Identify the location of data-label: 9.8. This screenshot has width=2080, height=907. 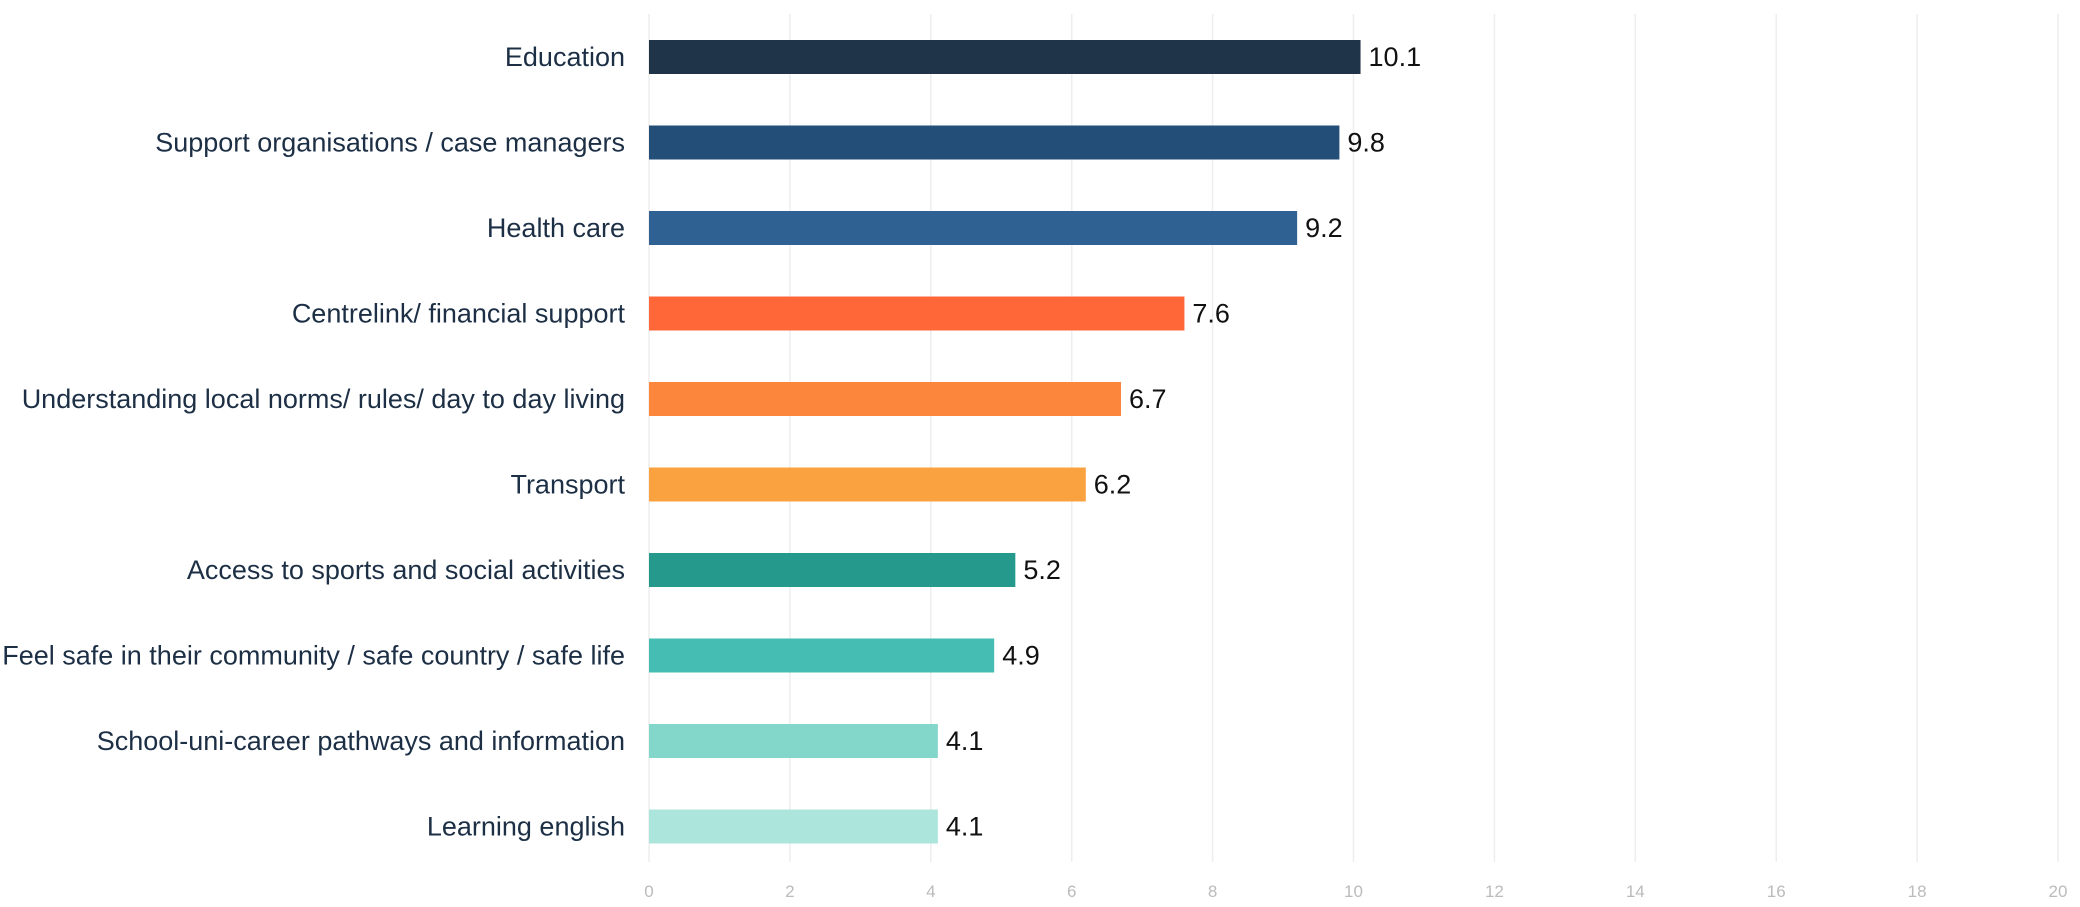
(1366, 143).